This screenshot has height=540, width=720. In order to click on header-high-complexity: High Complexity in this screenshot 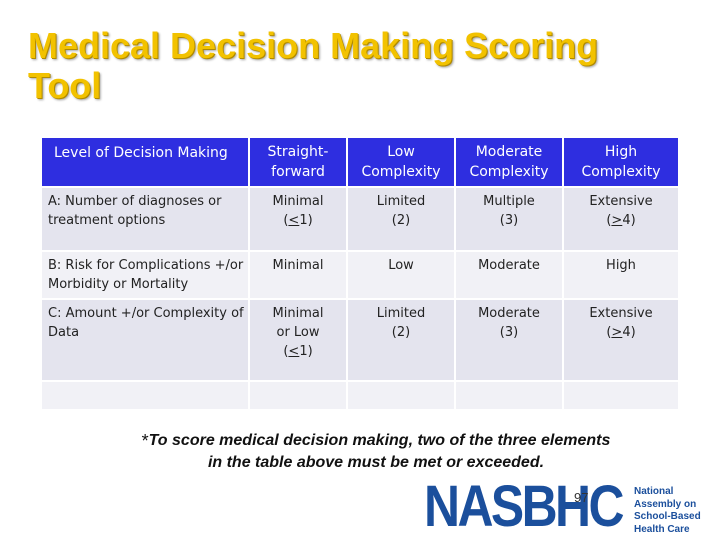, I will do `click(621, 163)`.